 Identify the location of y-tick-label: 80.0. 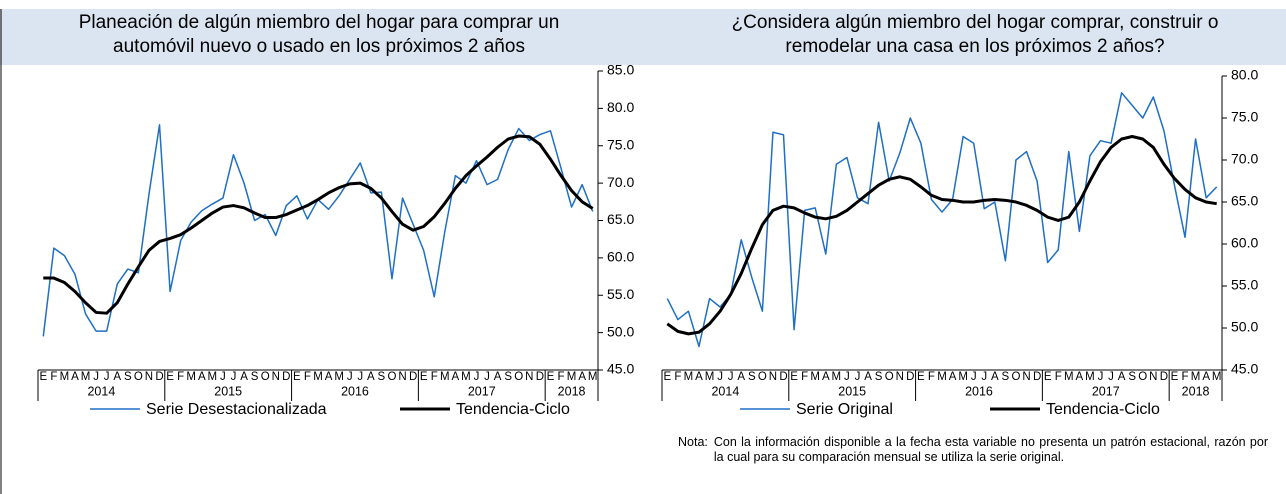
(1244, 75).